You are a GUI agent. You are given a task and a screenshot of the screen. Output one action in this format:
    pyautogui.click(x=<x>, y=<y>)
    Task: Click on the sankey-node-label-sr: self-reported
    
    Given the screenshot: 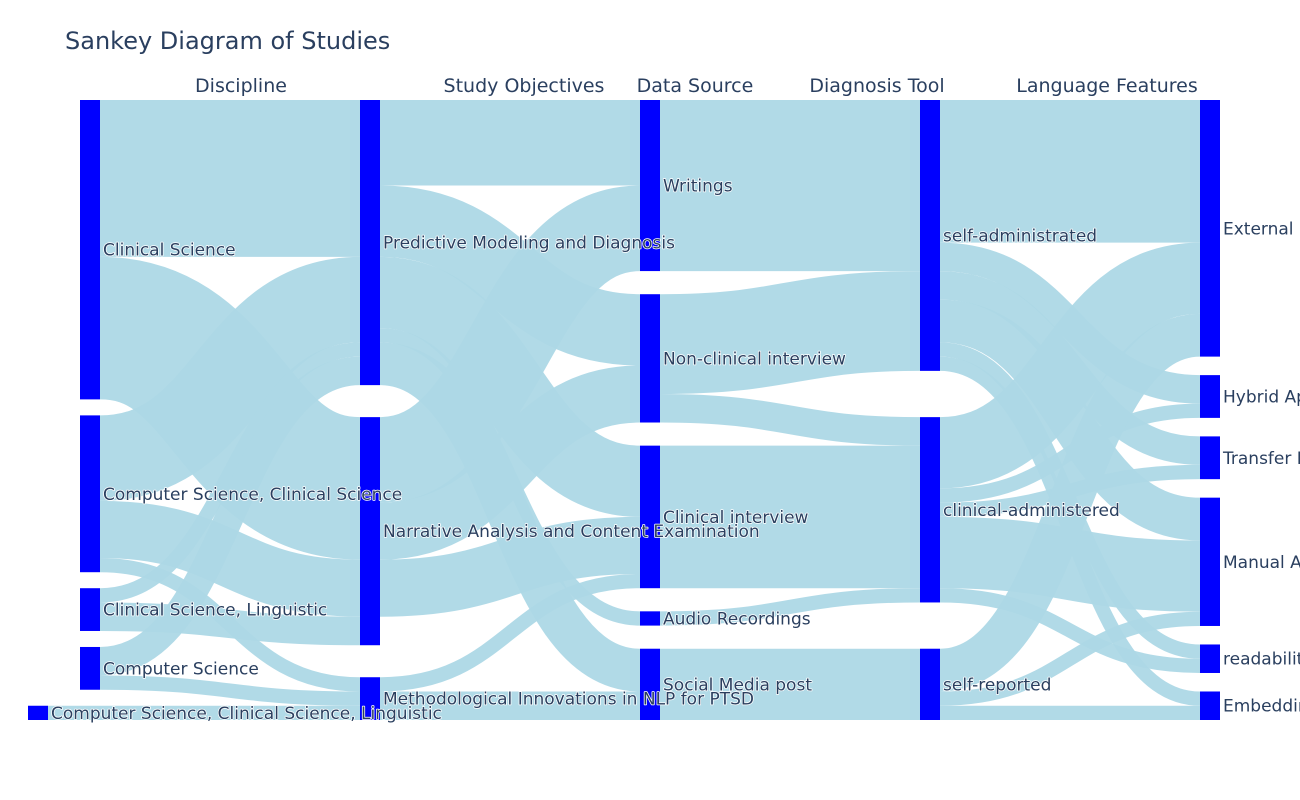 What is the action you would take?
    pyautogui.click(x=997, y=685)
    